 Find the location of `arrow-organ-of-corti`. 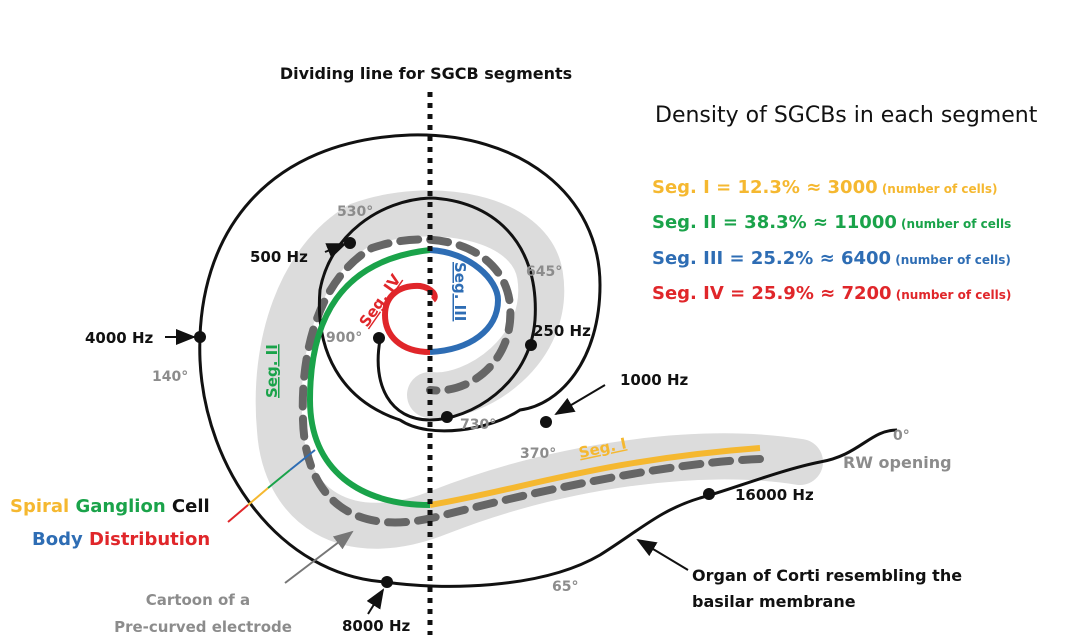

arrow-organ-of-corti is located at coordinates (662, 554).